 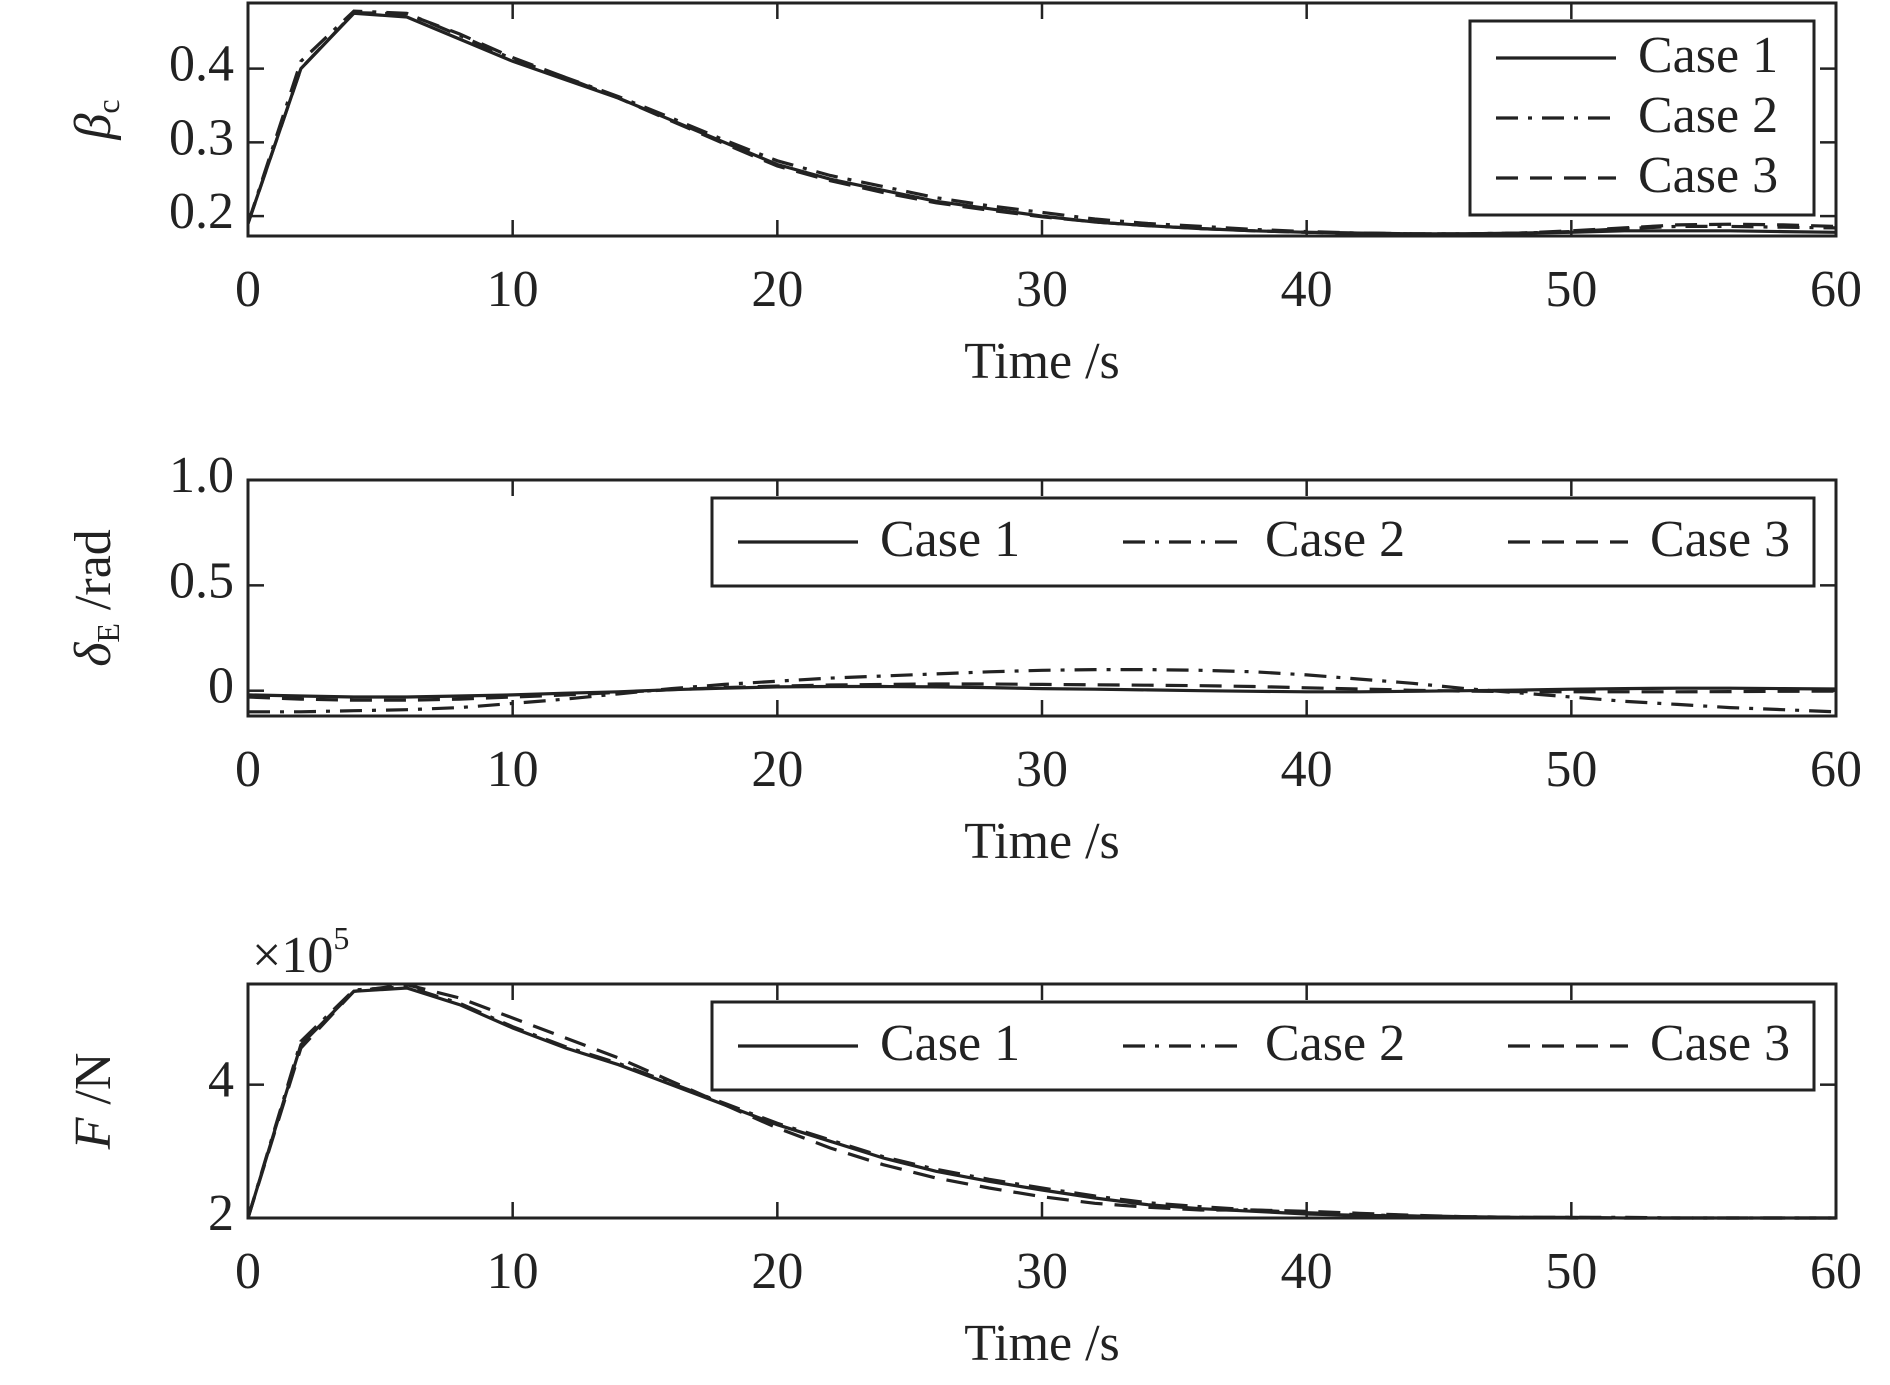 What do you see at coordinates (201, 64) in the screenshot?
I see `y-tick-label: 0.4` at bounding box center [201, 64].